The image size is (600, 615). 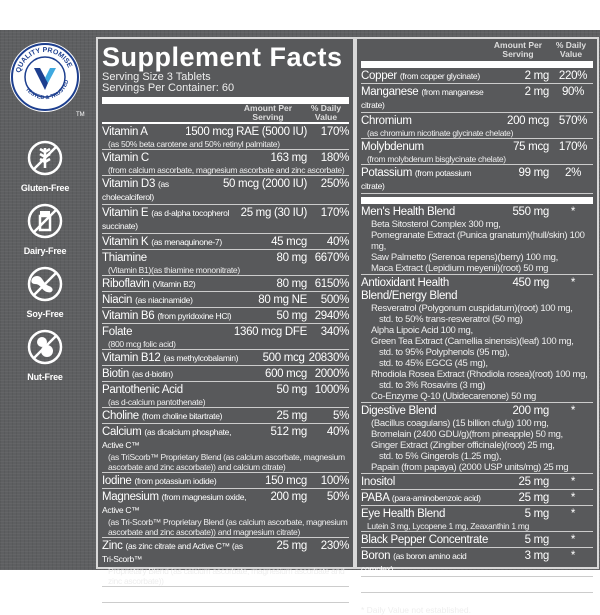 I want to click on dairy-free-badge: Dairy-Free, so click(x=45, y=229).